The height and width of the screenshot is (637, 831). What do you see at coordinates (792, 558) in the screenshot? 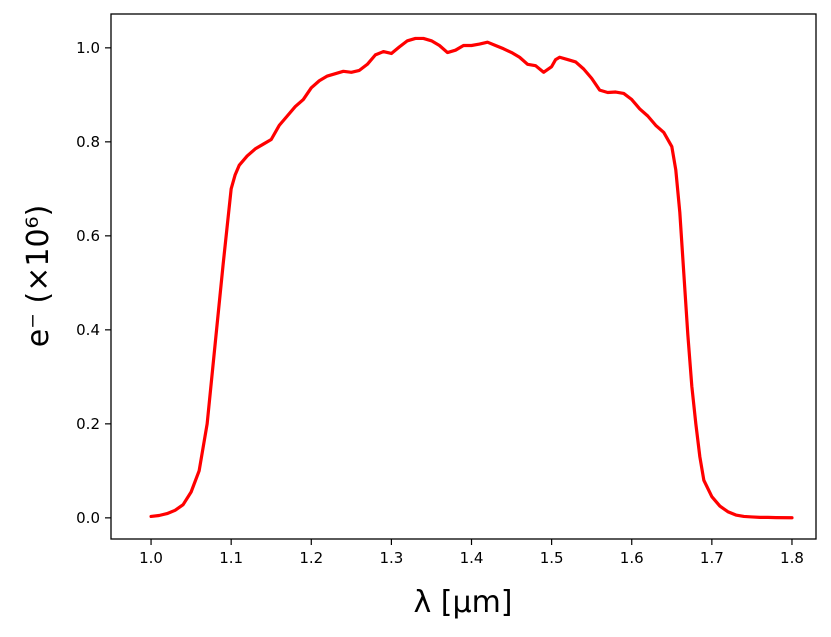
I see `x-tick-label: 1.8` at bounding box center [792, 558].